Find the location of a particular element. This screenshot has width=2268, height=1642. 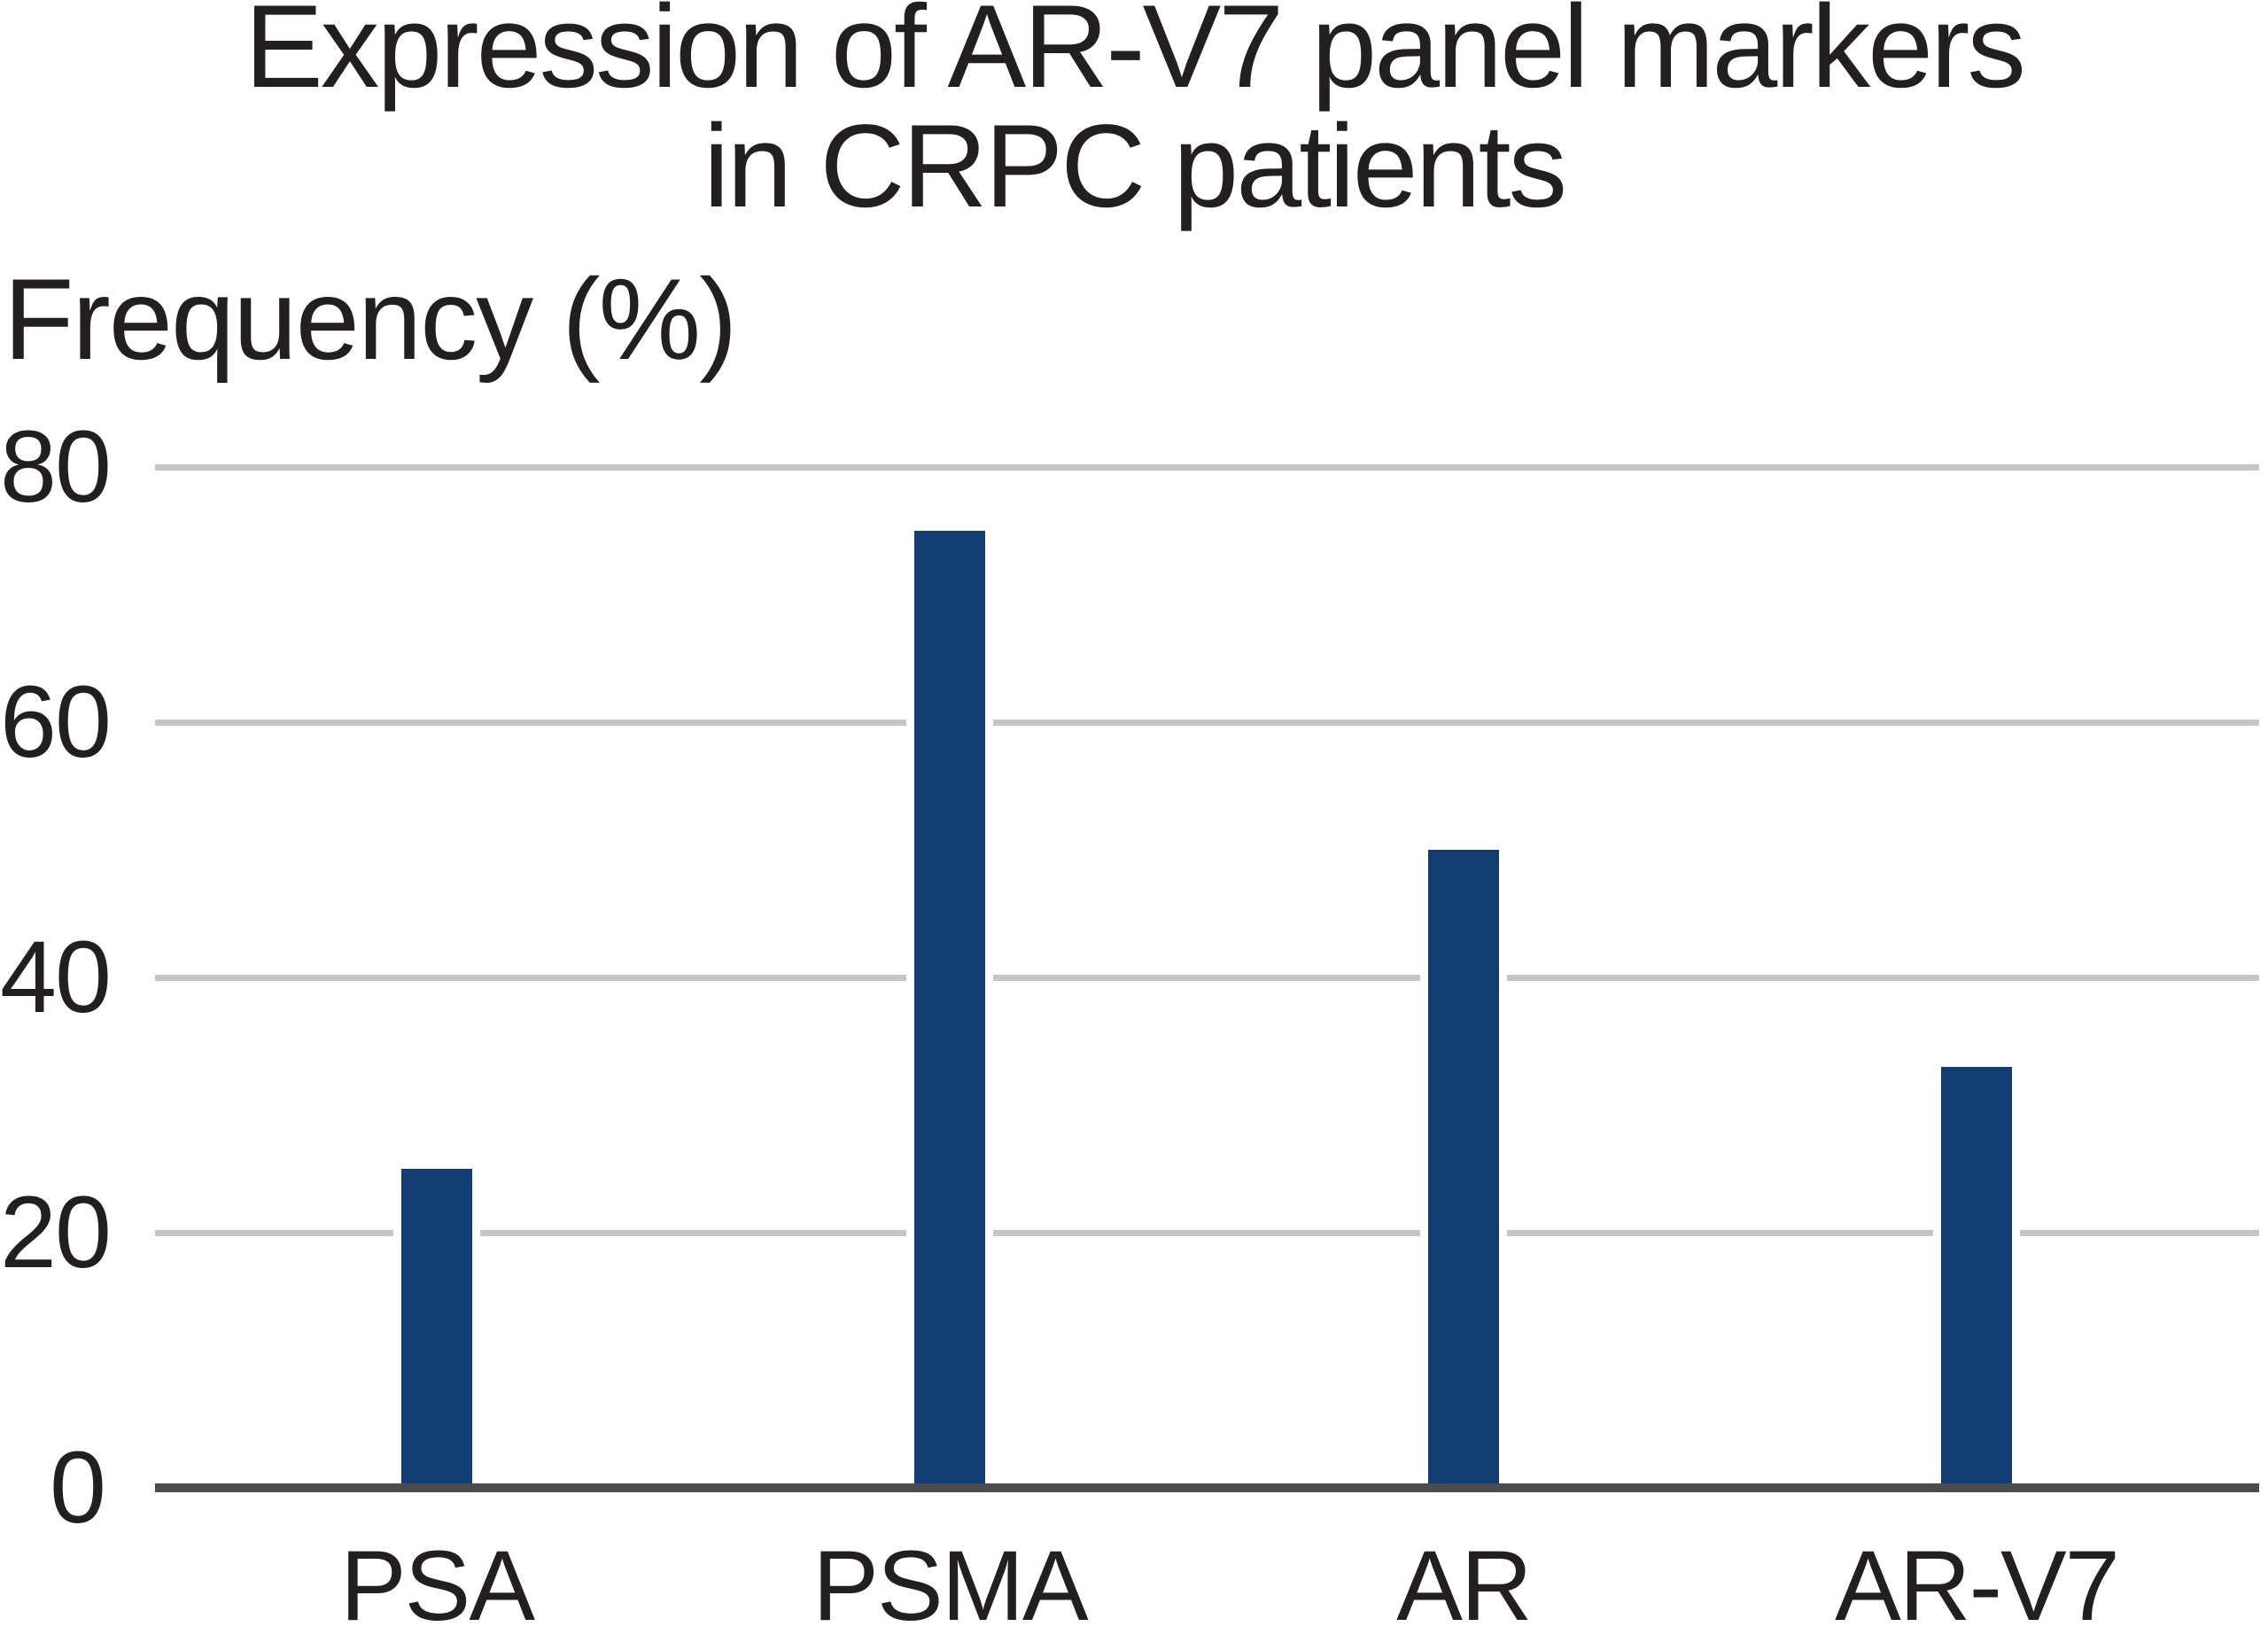

bar-psa is located at coordinates (436, 1329).